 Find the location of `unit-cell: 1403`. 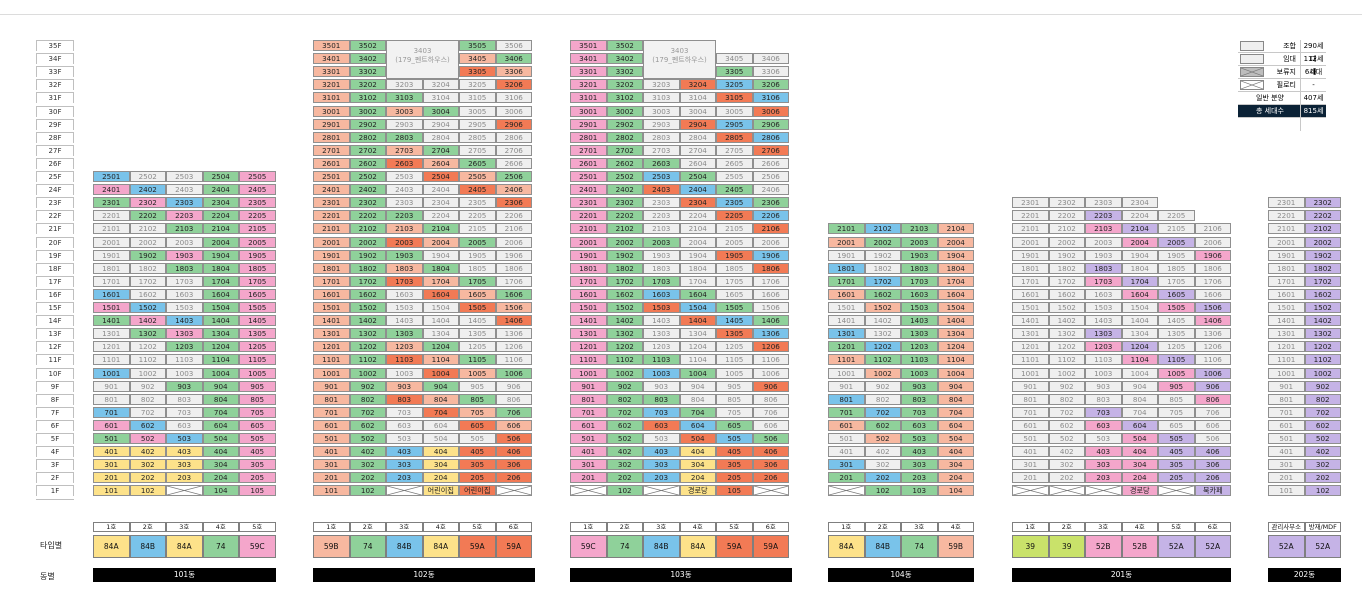

unit-cell: 1403 is located at coordinates (1103, 321).